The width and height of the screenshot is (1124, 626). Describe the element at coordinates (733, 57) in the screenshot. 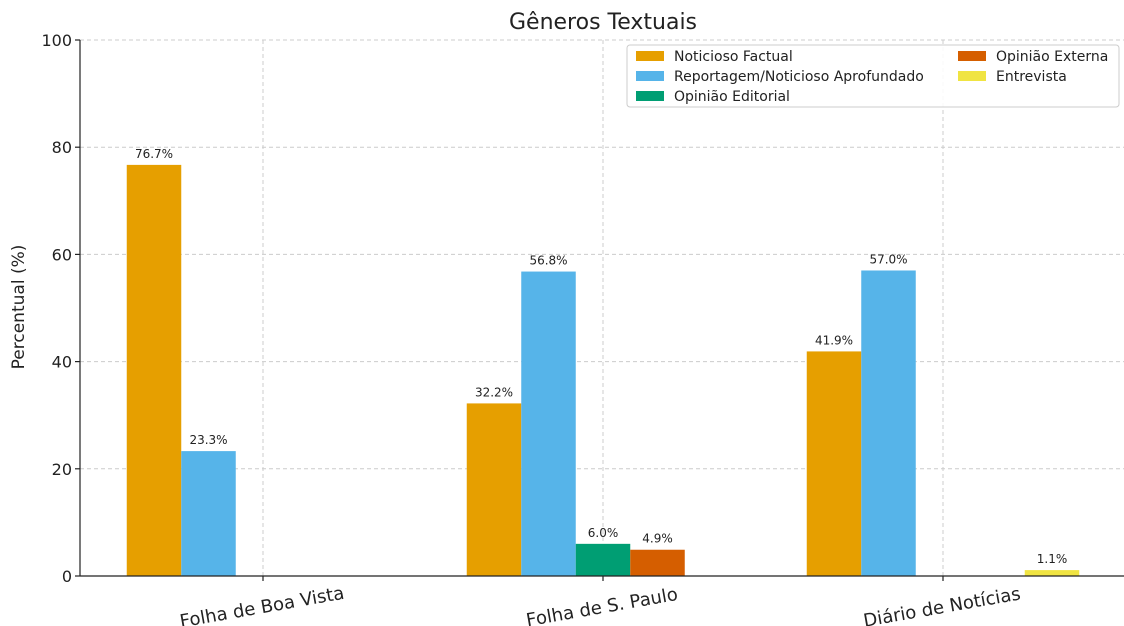

I see `legend-label: Noticioso Factual` at that location.